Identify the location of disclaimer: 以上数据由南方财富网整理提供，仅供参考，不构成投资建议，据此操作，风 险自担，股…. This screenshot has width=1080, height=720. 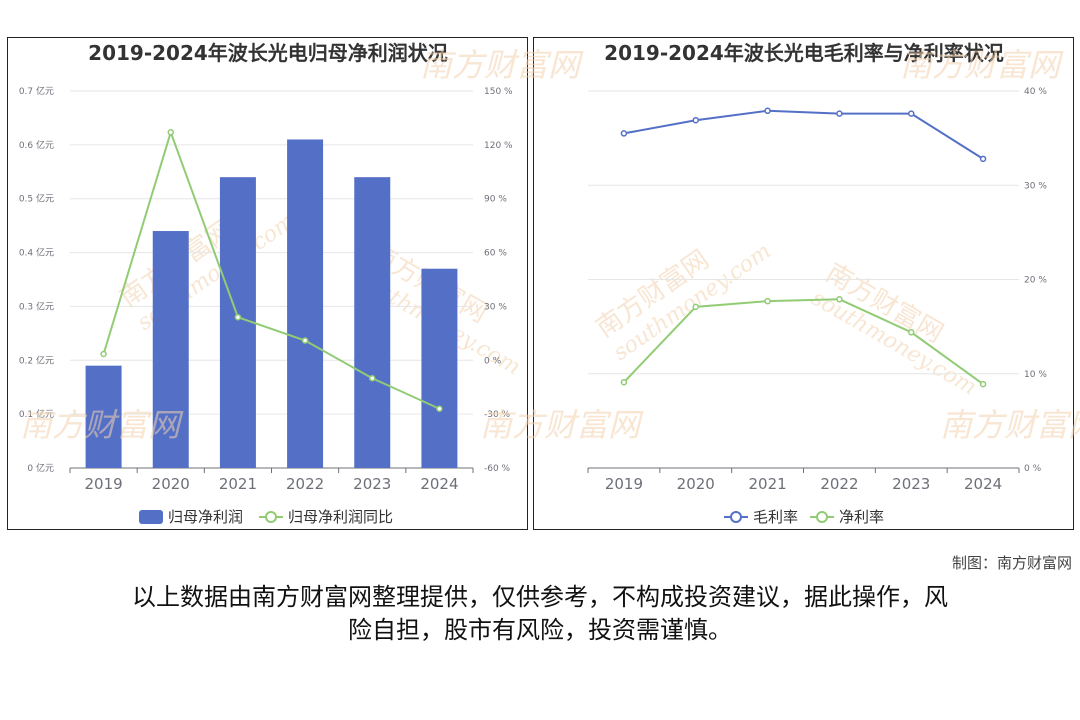
(540, 614).